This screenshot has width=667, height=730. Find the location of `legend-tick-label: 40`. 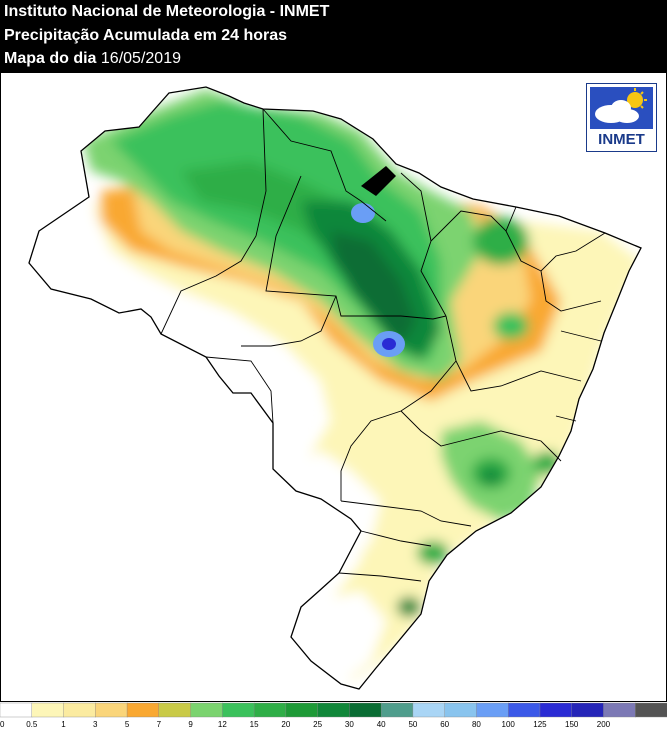

legend-tick-label: 40 is located at coordinates (381, 724).